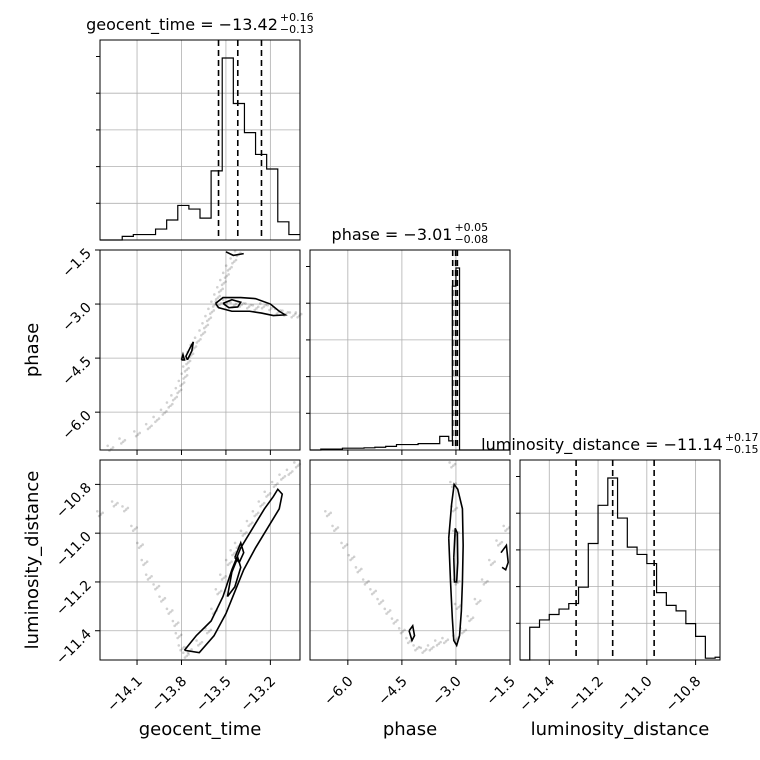  I want to click on x-tick-label: −14.1, so click(125, 695).